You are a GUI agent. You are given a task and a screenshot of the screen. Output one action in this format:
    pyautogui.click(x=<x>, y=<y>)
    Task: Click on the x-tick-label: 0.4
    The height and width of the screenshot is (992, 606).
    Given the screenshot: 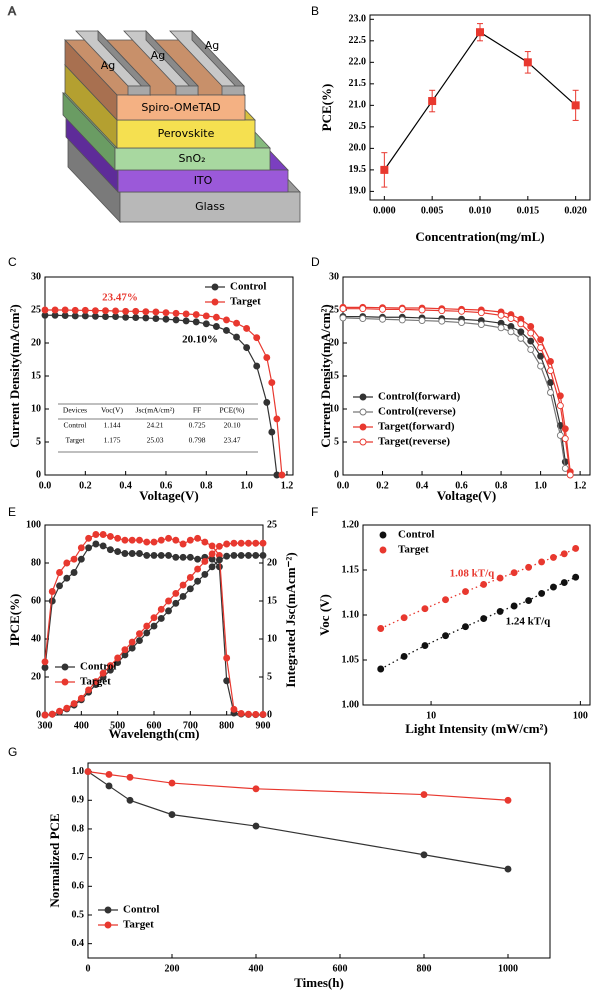 What is the action you would take?
    pyautogui.click(x=125, y=485)
    